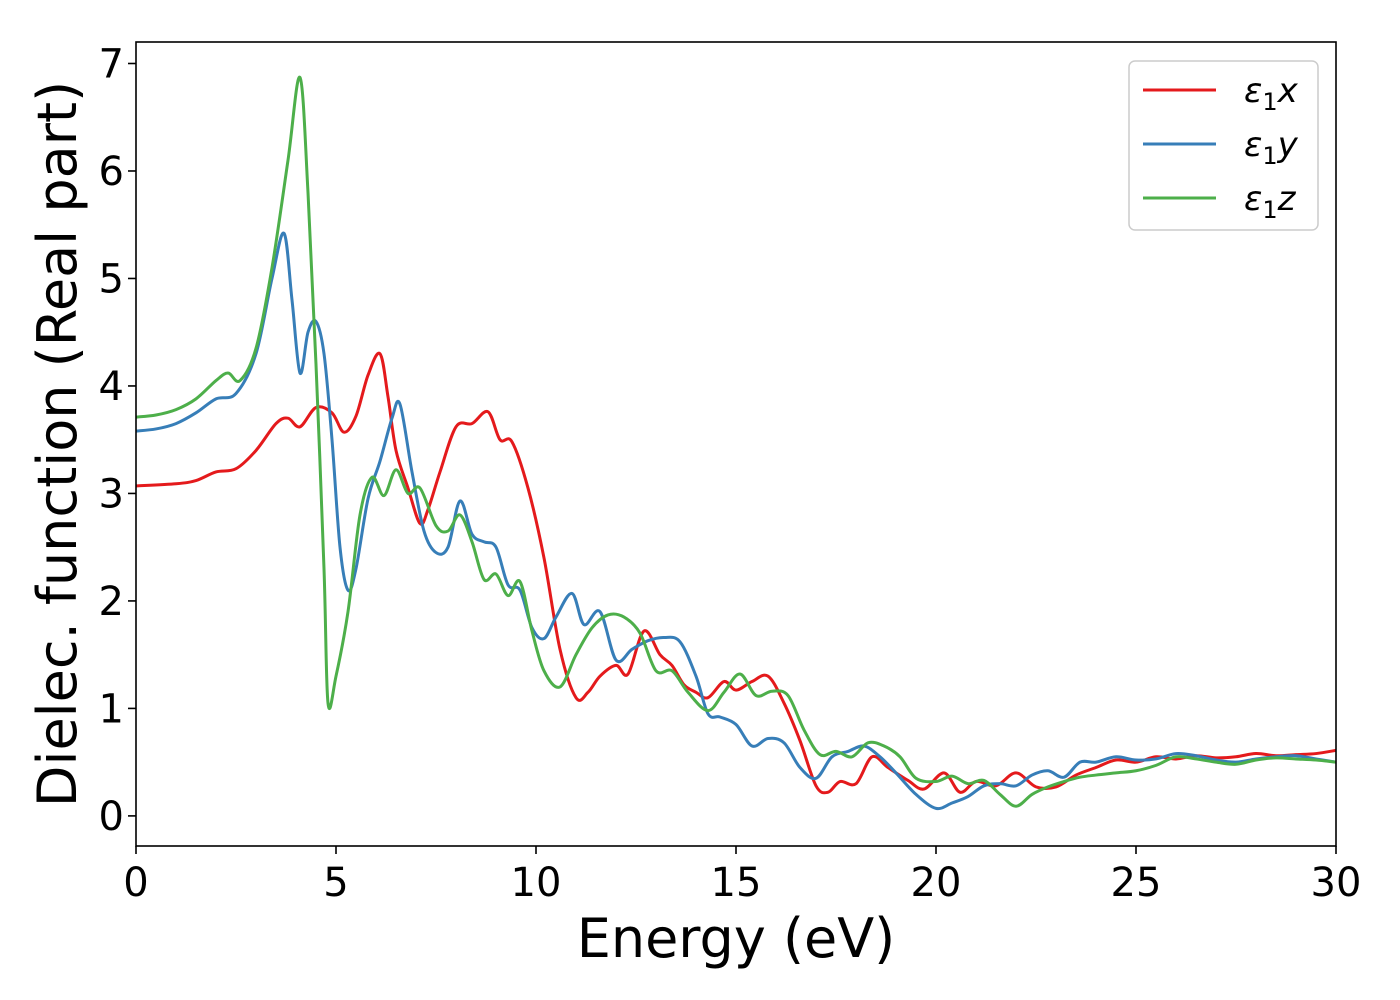  Describe the element at coordinates (936, 883) in the screenshot. I see `x-tick-label: 20` at that location.